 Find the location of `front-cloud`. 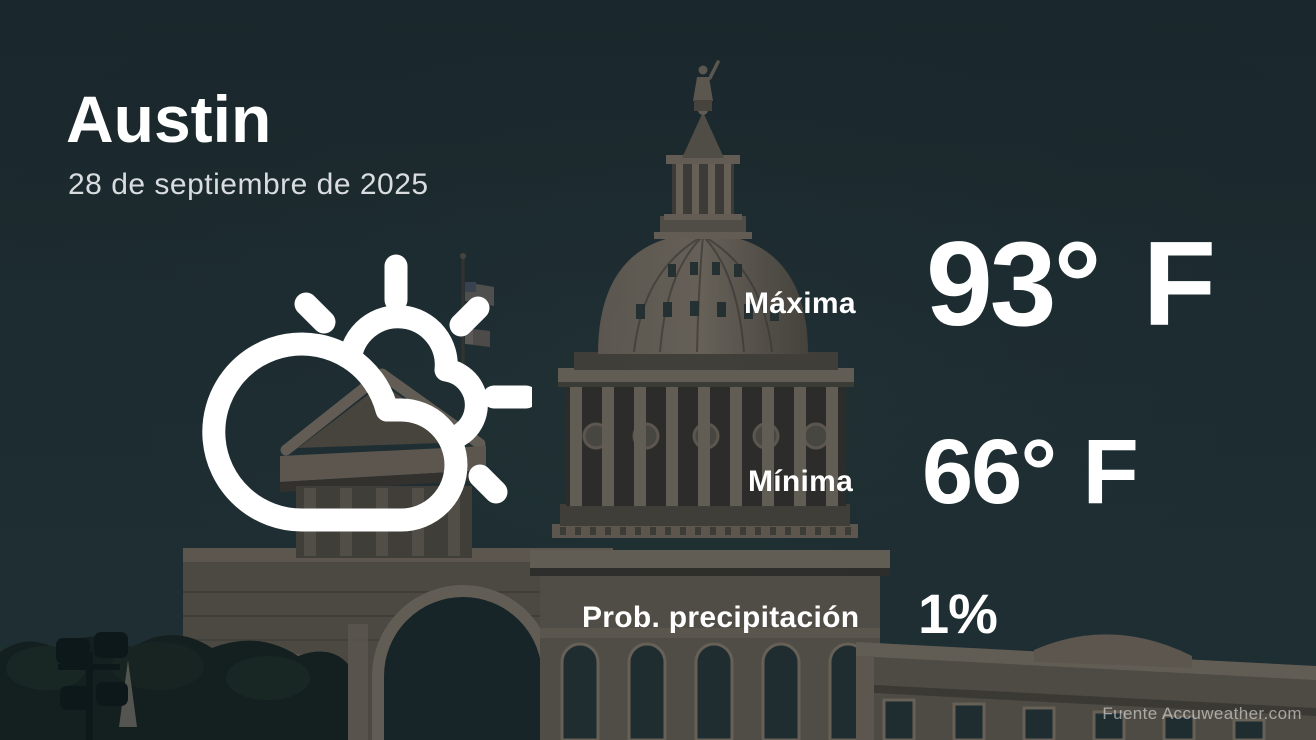

front-cloud is located at coordinates (335, 432).